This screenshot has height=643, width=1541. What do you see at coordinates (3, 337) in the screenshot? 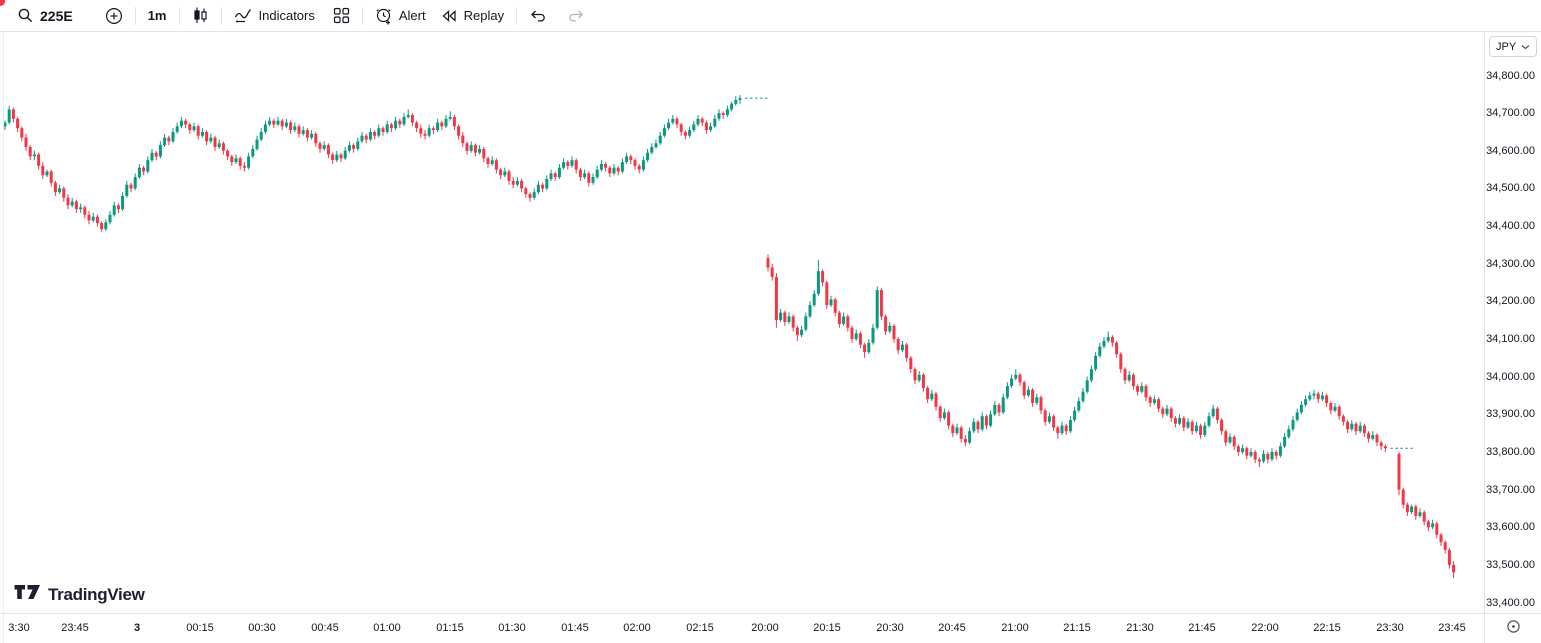
I see `pane-left-border` at bounding box center [3, 337].